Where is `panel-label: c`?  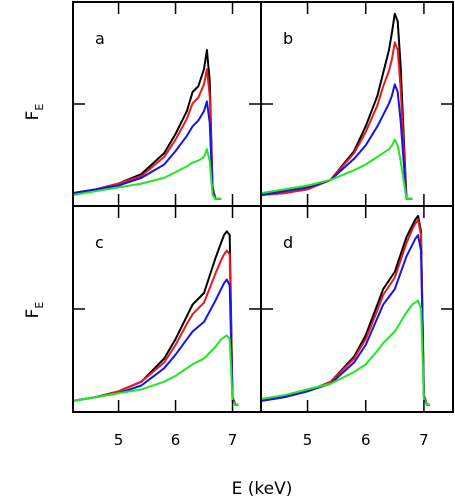 panel-label: c is located at coordinates (99, 242).